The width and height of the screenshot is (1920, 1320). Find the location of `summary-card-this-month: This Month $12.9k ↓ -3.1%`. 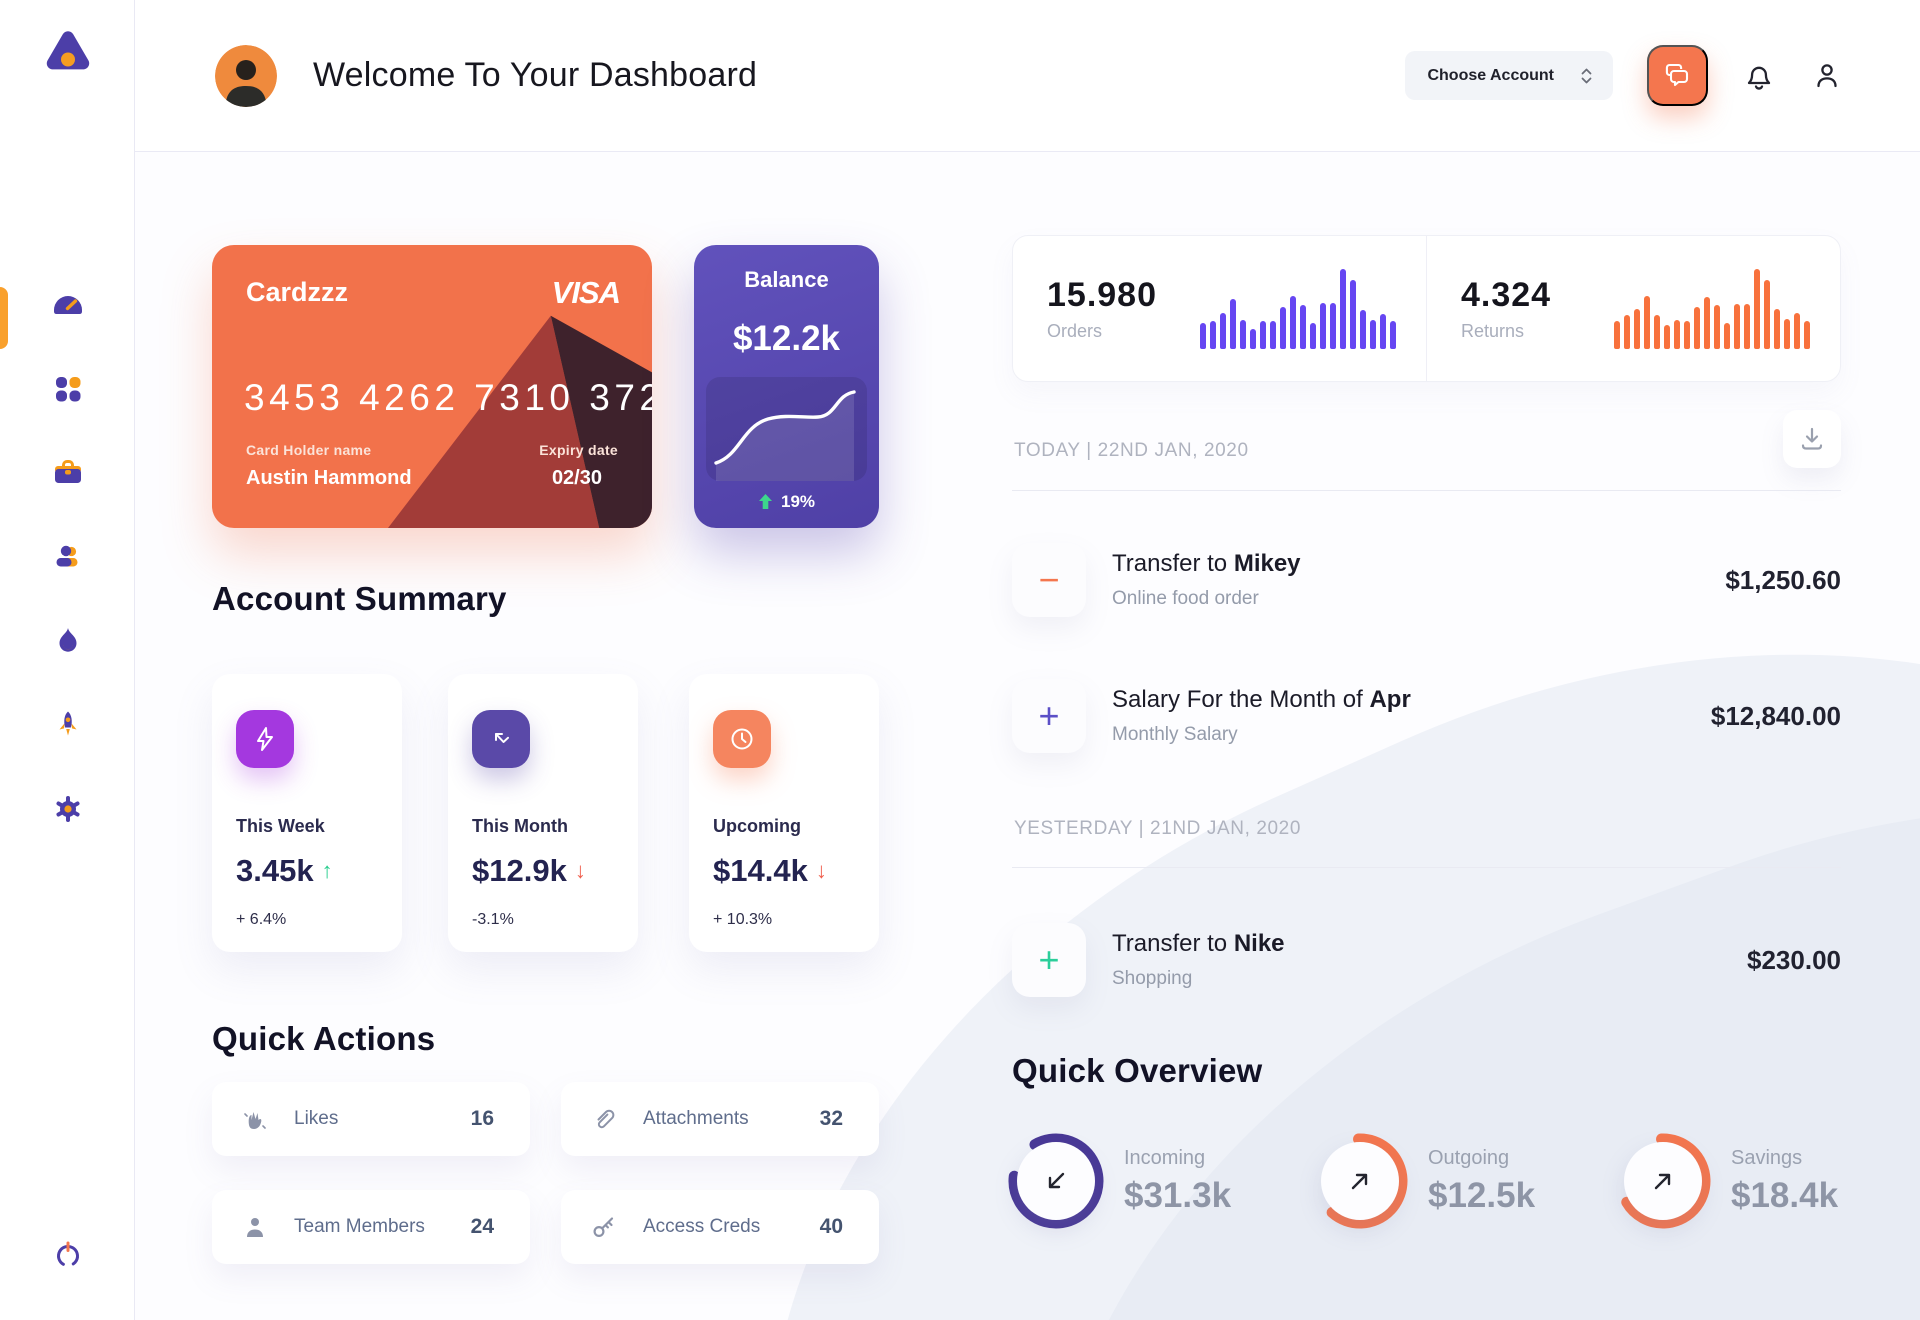

summary-card-this-month: This Month $12.9k ↓ -3.1% is located at coordinates (543, 813).